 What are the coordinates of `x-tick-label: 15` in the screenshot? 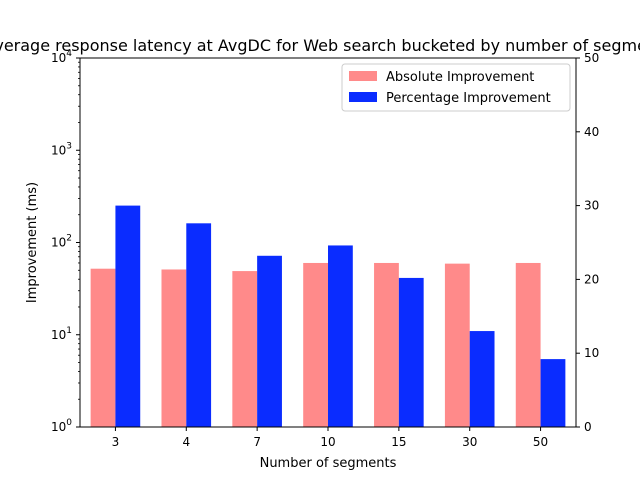 It's located at (398, 442).